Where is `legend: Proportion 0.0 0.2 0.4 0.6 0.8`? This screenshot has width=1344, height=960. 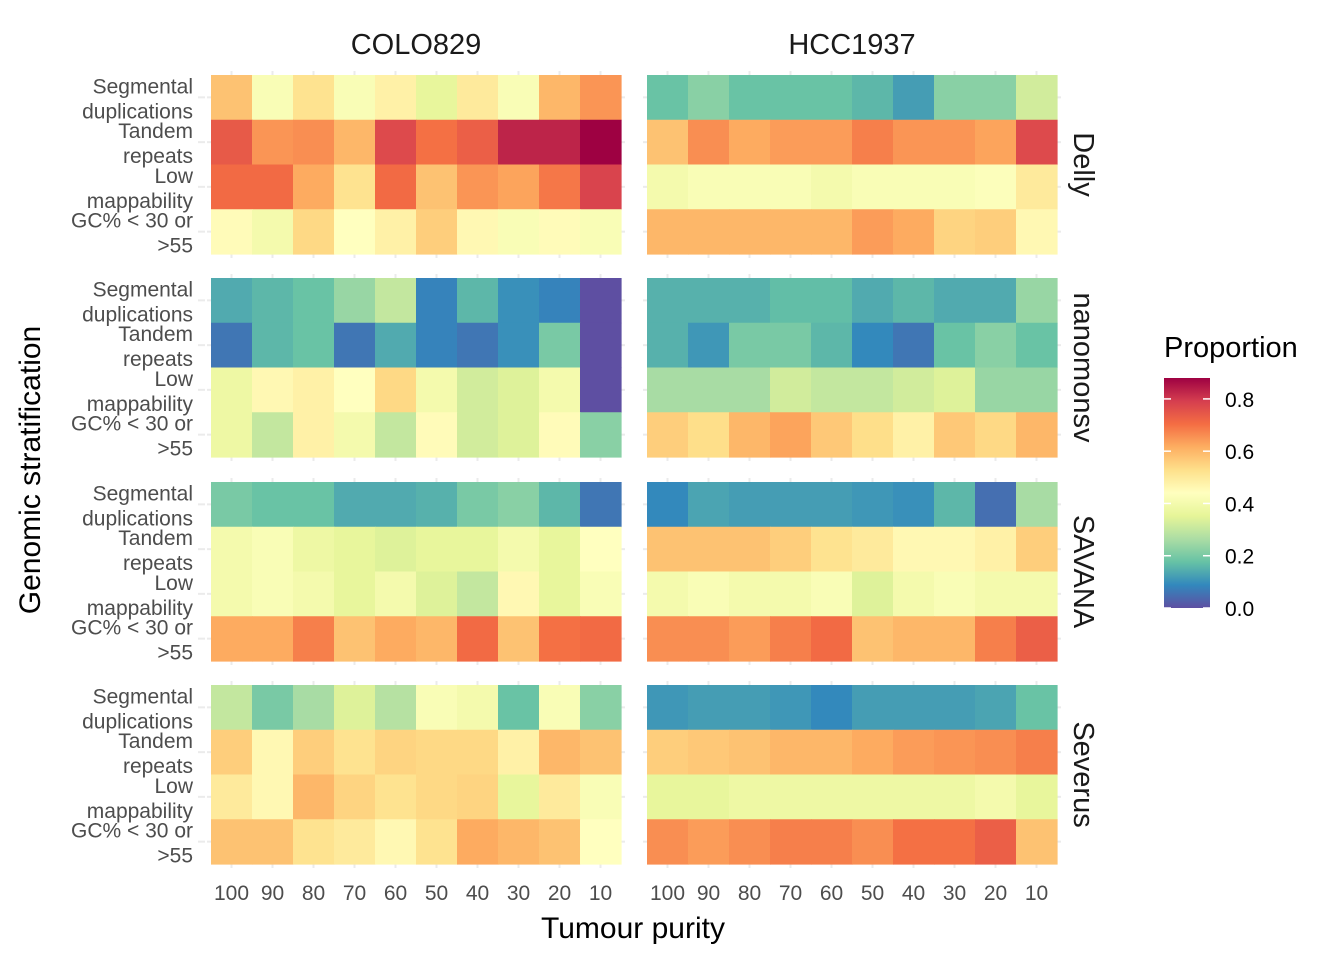
legend: Proportion 0.0 0.2 0.4 0.6 0.8 is located at coordinates (1231, 476).